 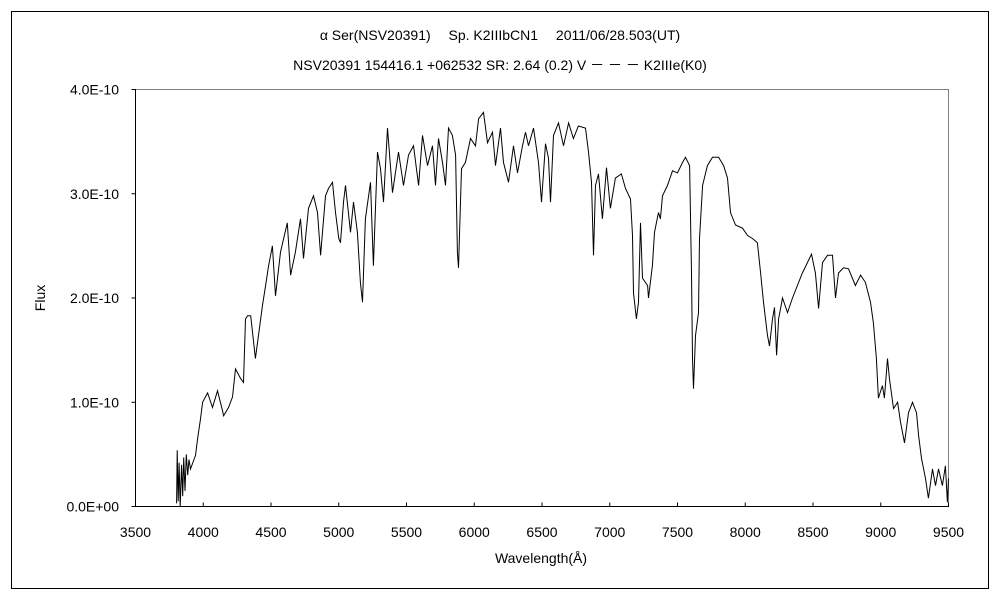 I want to click on y-tick-label: 1.0E-10, so click(x=94, y=402).